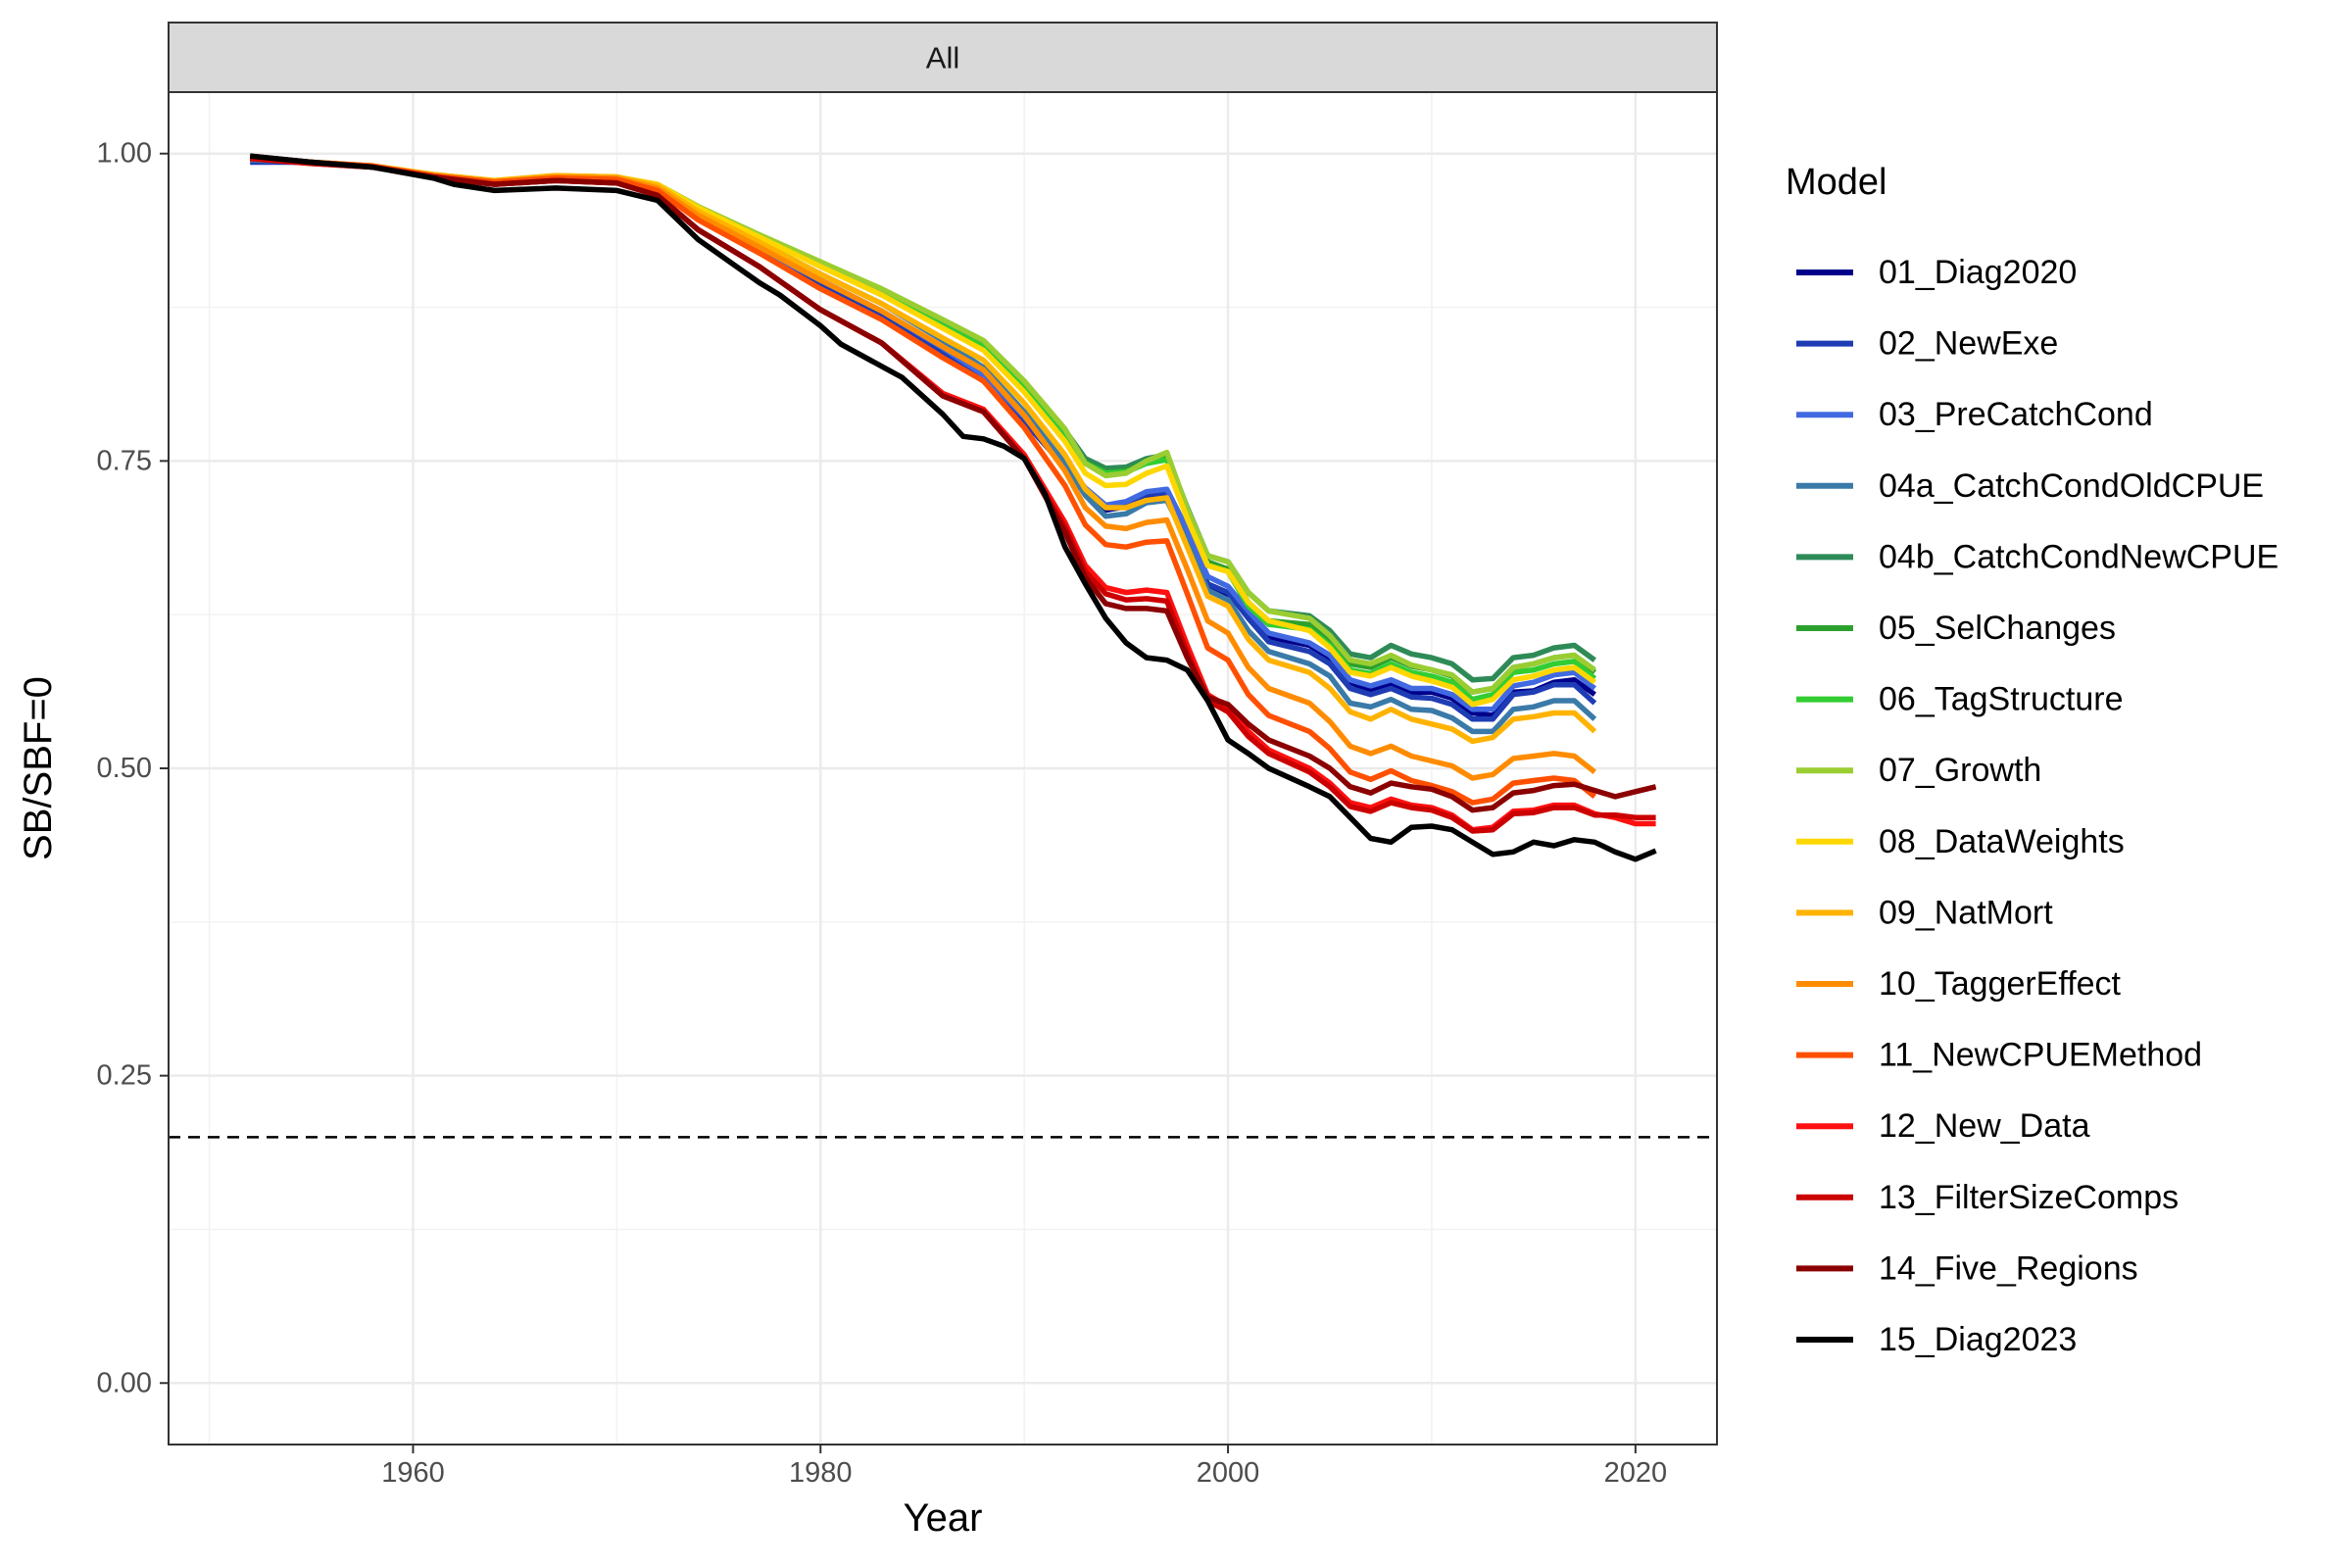  I want to click on facet-label: All, so click(942, 58).